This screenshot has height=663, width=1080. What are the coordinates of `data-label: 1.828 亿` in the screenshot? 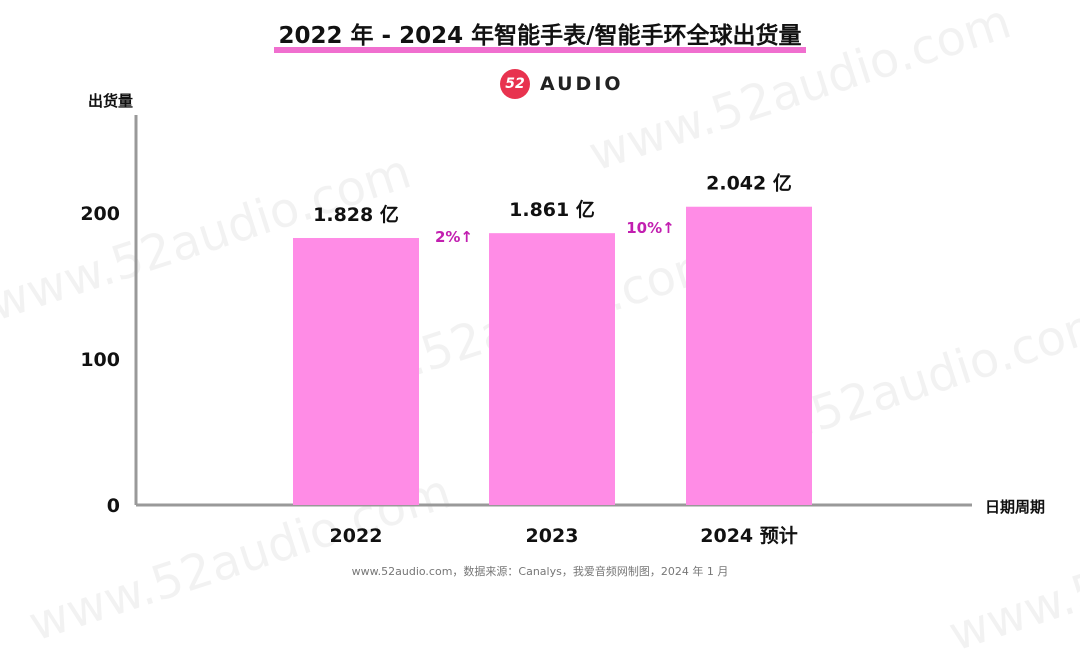 It's located at (356, 214).